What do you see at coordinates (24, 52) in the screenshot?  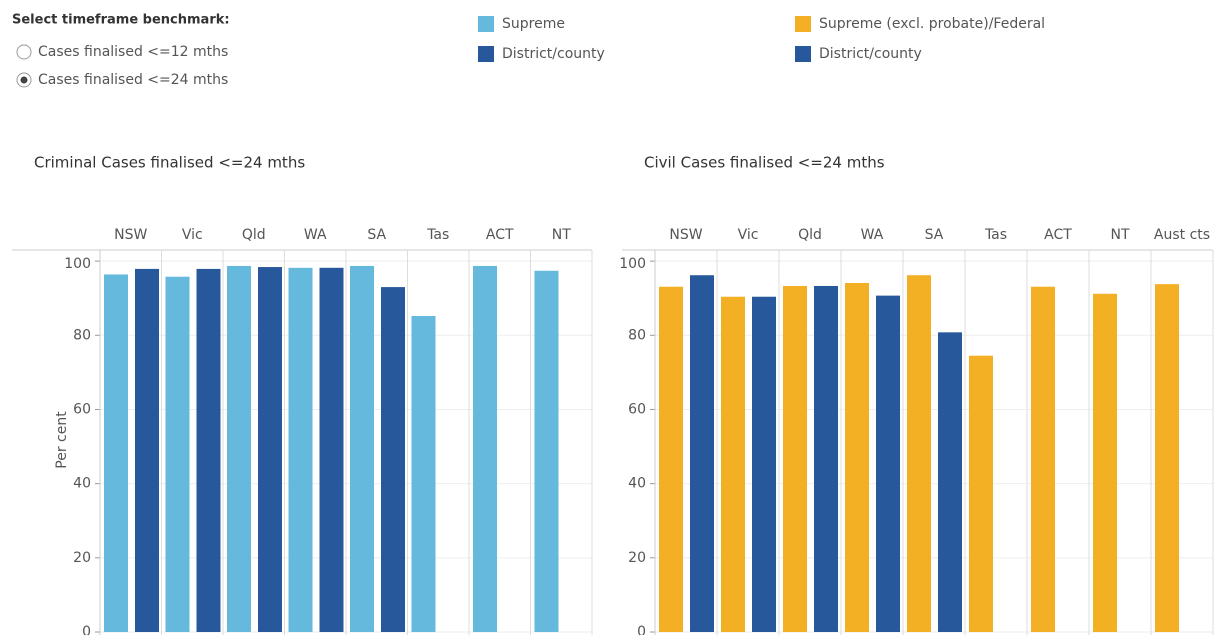 I see `radio-button` at bounding box center [24, 52].